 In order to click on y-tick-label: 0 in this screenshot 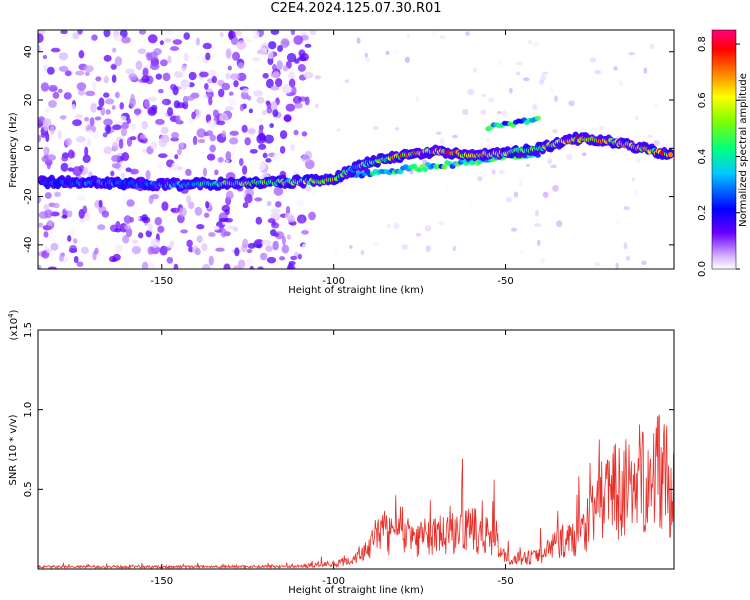, I will do `click(28, 148)`.